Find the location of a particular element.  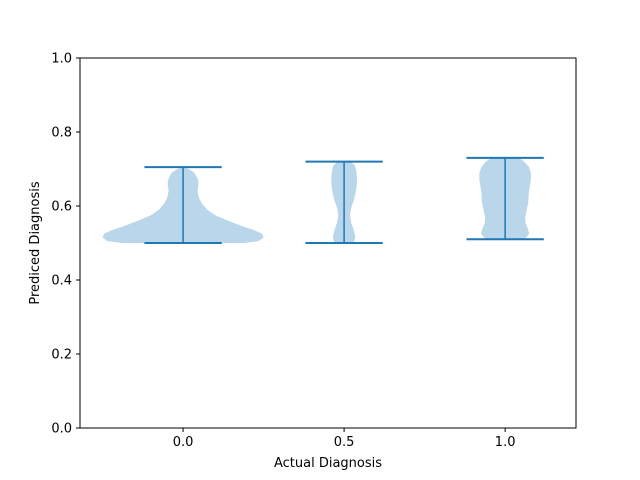

y-tick-label: 0.4 is located at coordinates (61, 281).